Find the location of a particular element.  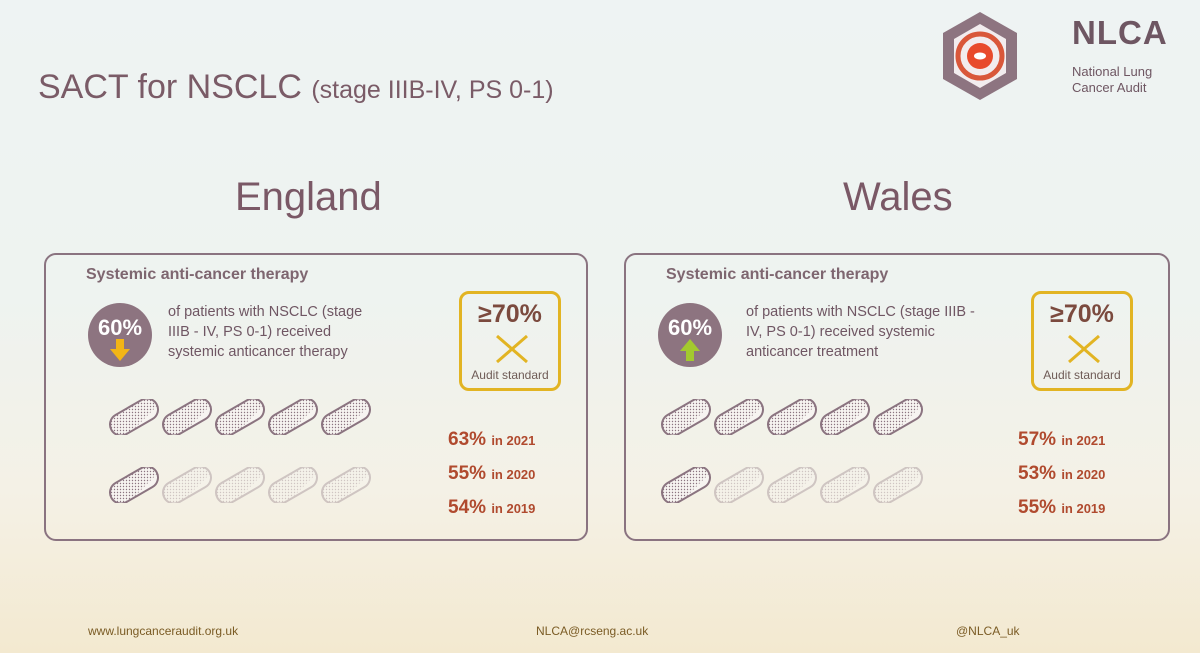

arrow-up-icon is located at coordinates (690, 350).